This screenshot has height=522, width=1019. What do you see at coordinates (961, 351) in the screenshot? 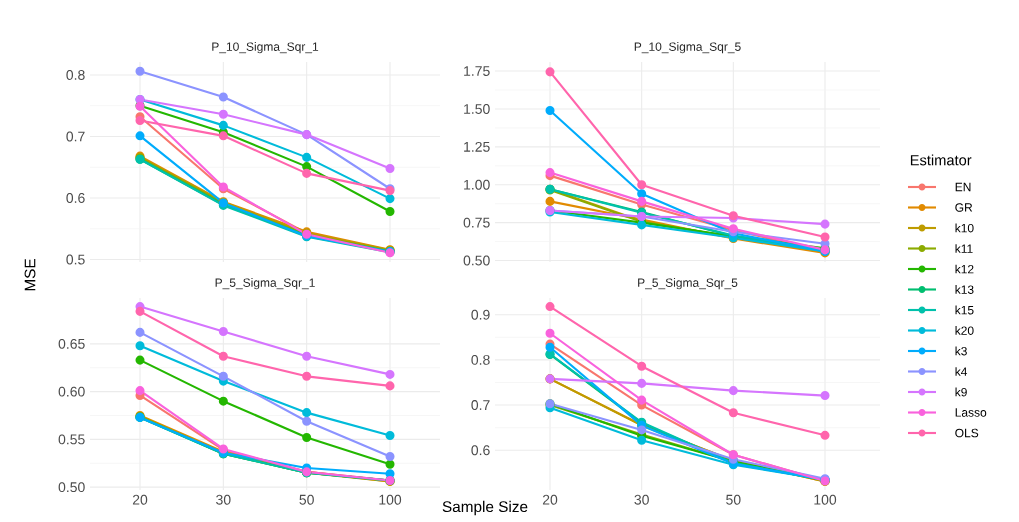
I see `legend-label: k3` at bounding box center [961, 351].